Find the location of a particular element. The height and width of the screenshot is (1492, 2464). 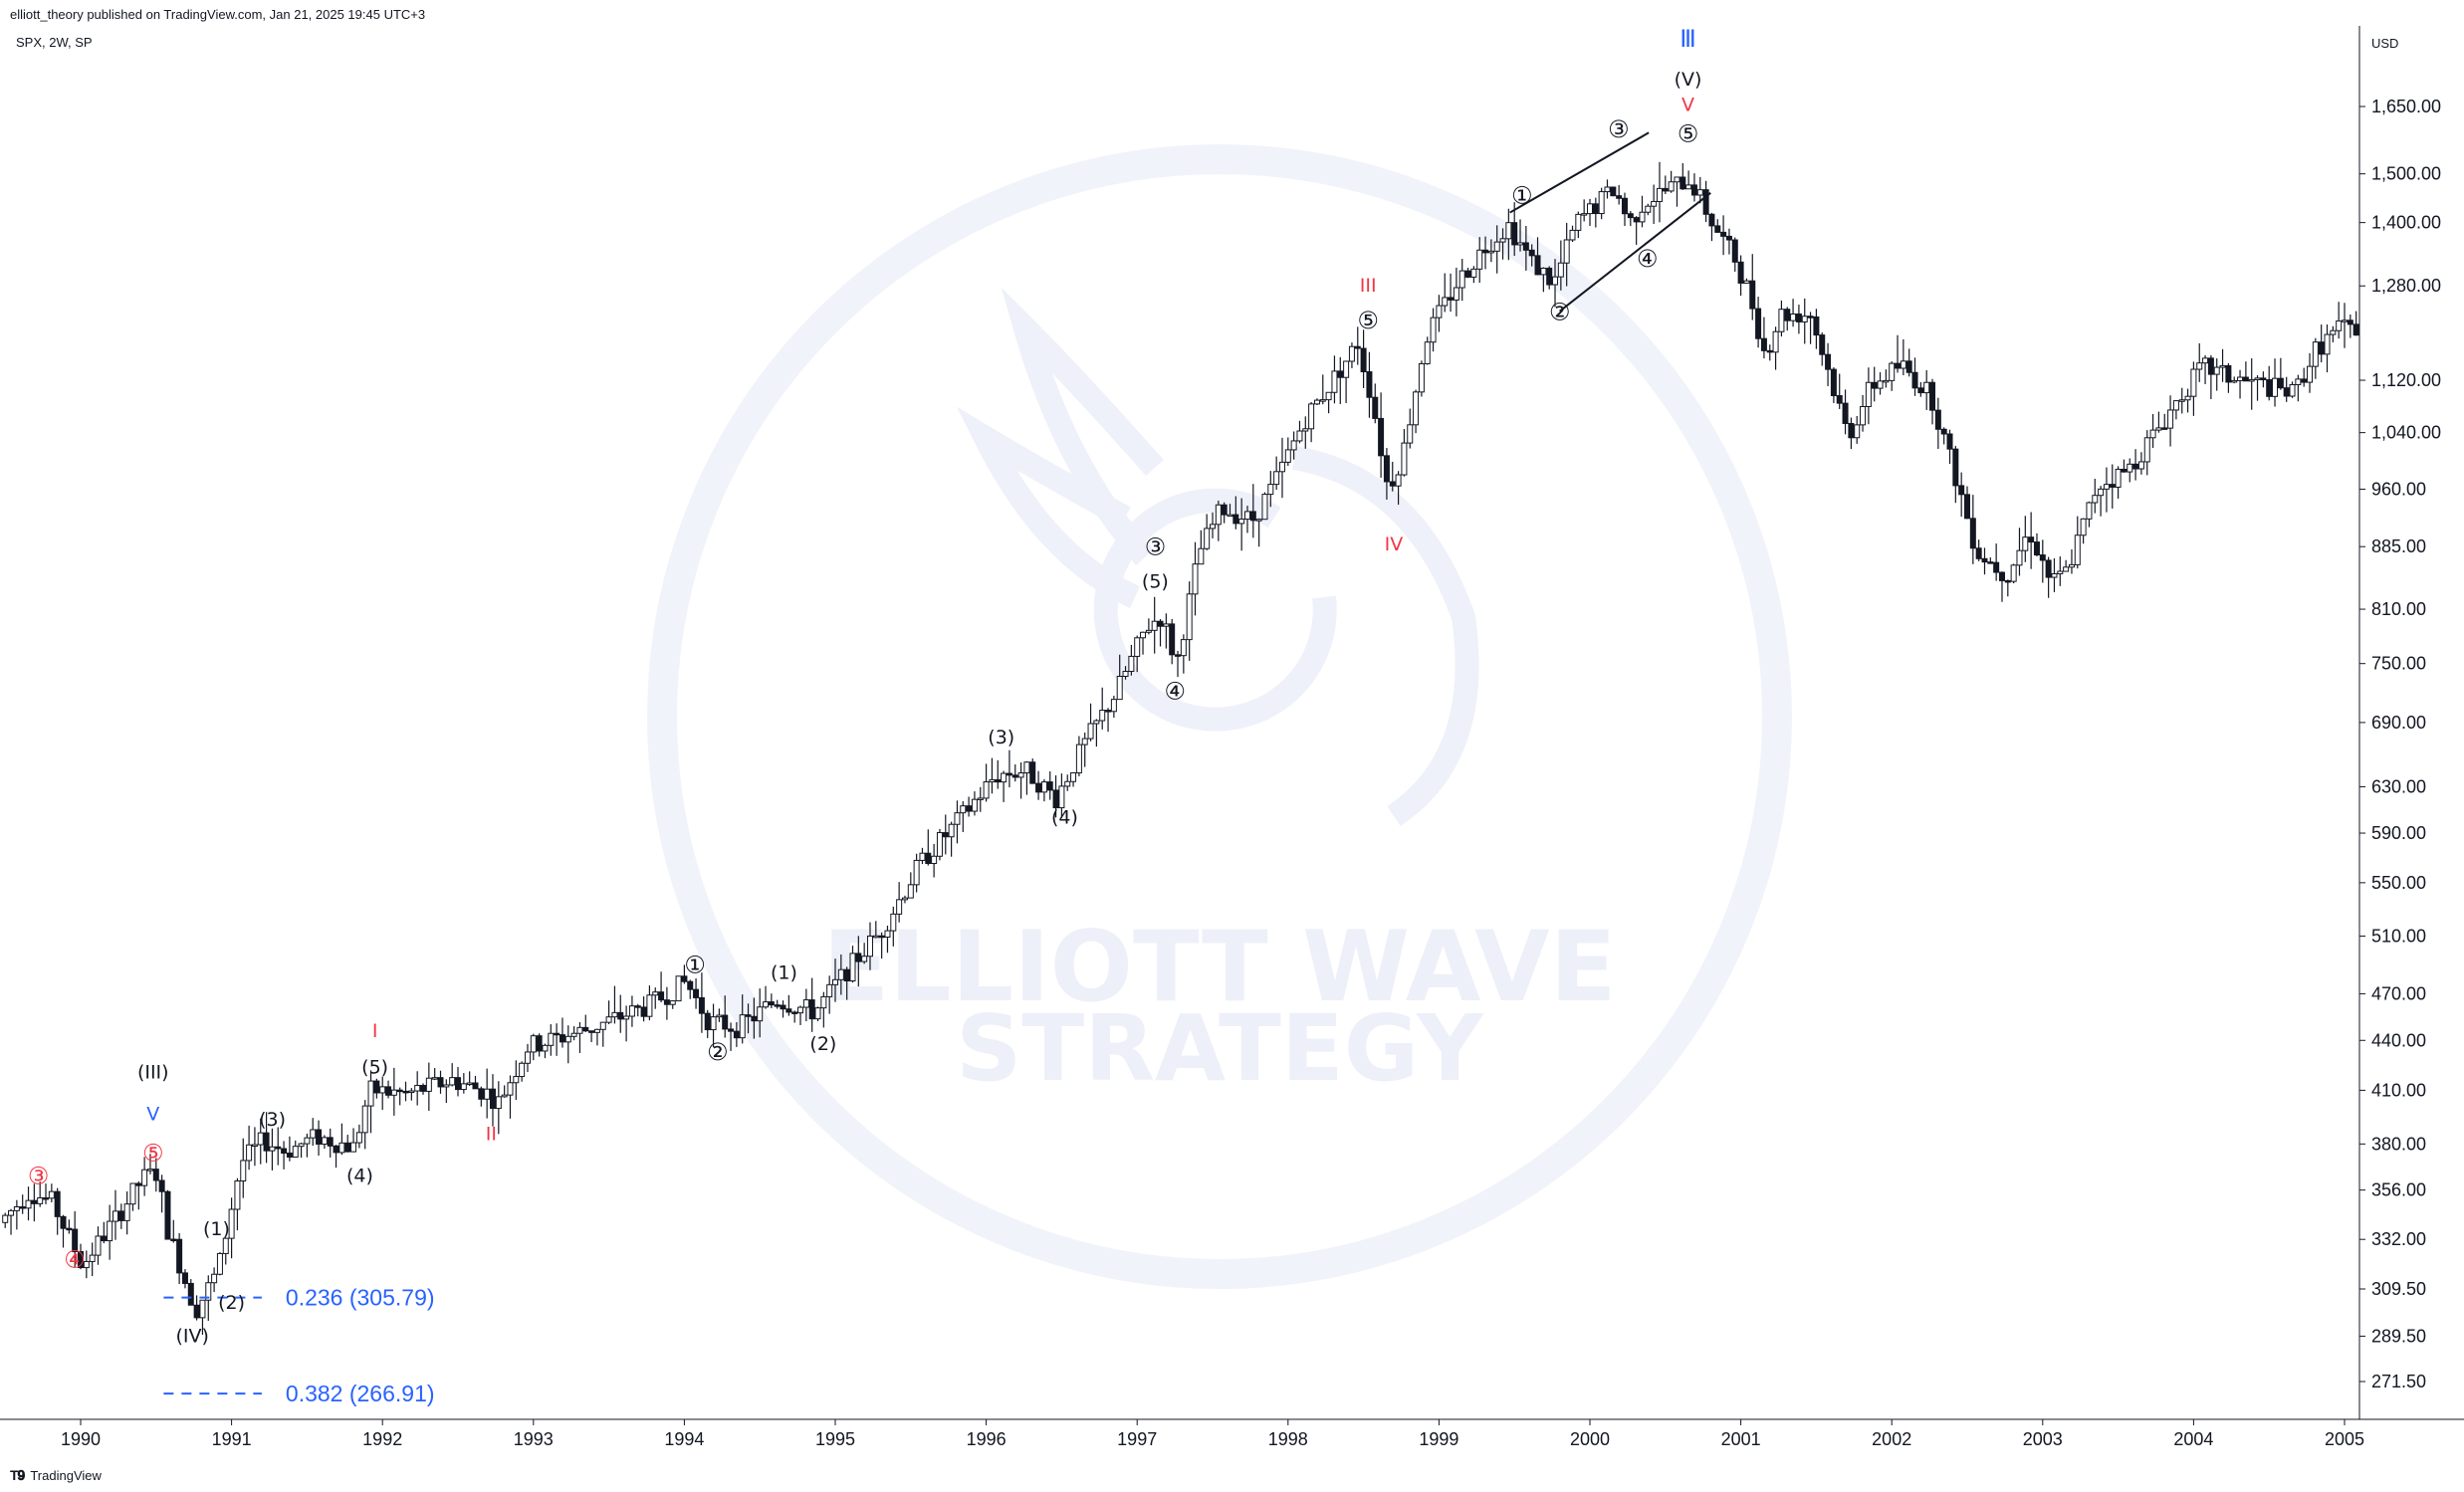

time-tick-label: 2005 is located at coordinates (2344, 1439).